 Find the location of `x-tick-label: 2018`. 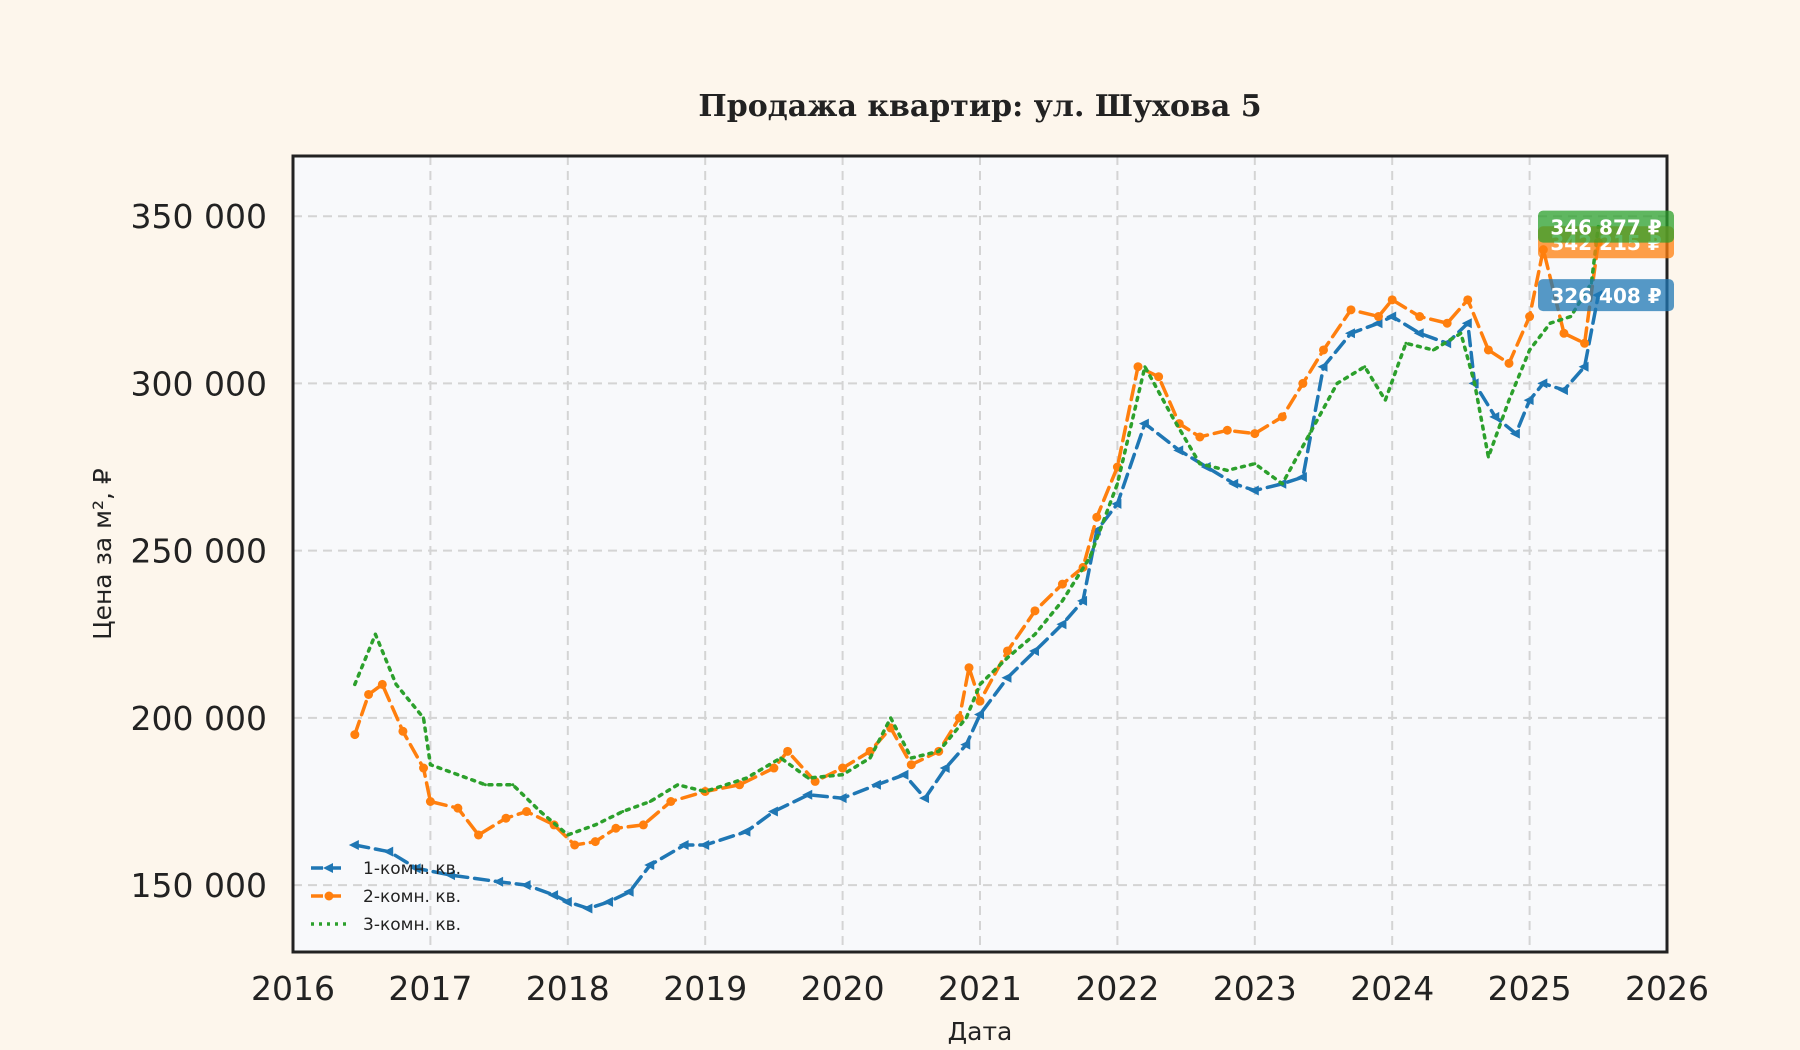

x-tick-label: 2018 is located at coordinates (568, 988).